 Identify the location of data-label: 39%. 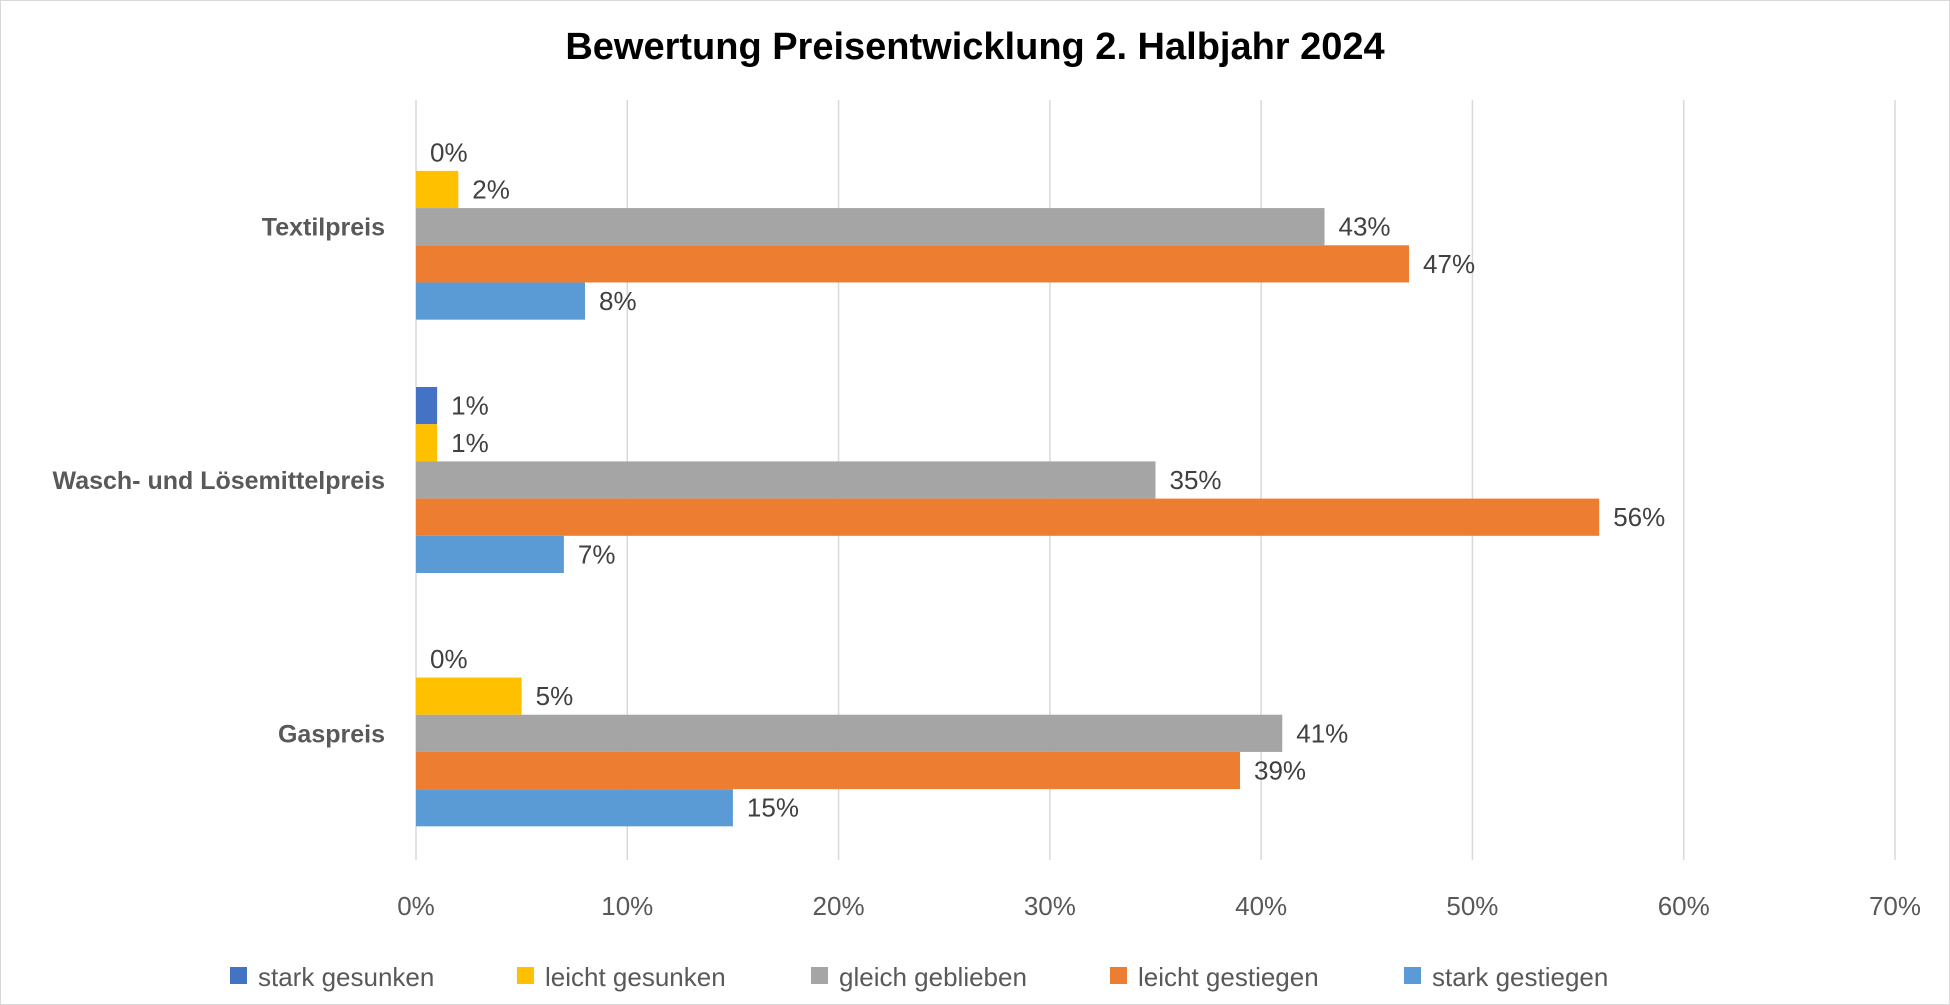
(1280, 771).